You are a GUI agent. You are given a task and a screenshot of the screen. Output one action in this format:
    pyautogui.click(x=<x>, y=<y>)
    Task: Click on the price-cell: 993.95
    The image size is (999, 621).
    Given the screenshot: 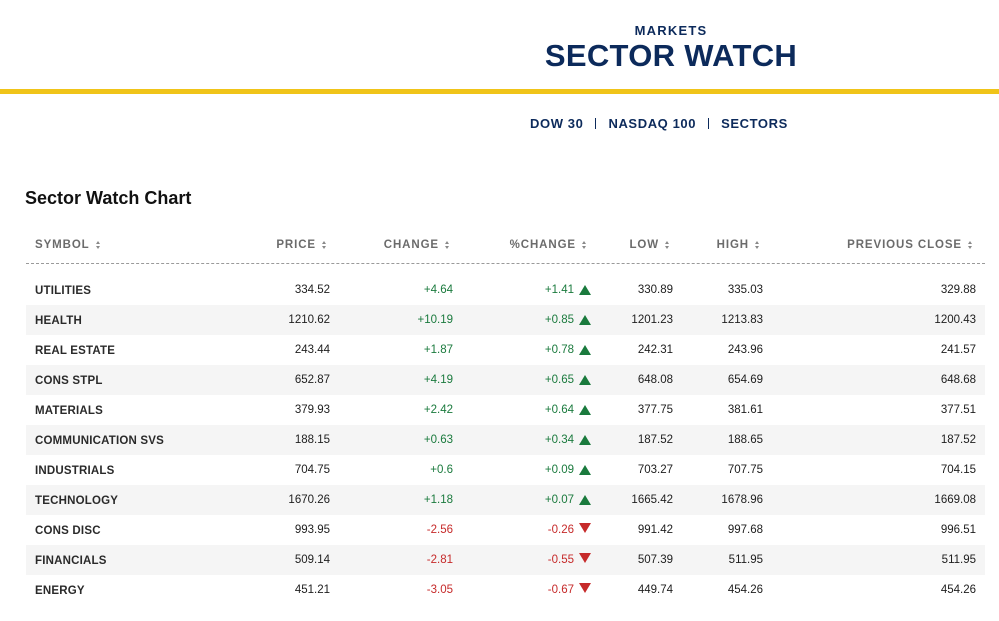 What is the action you would take?
    pyautogui.click(x=312, y=530)
    